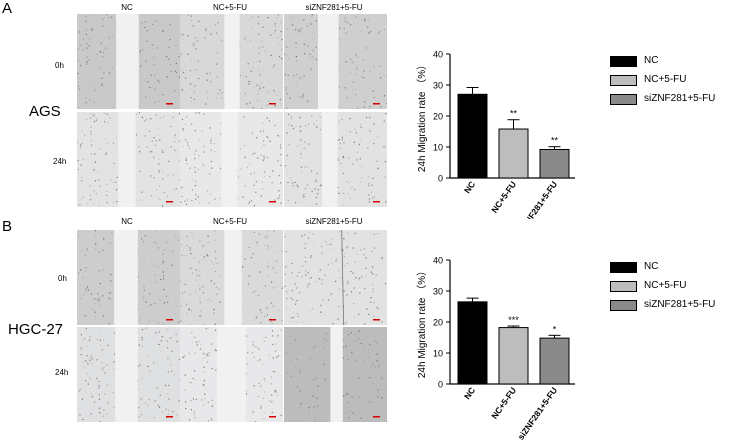 Image resolution: width=734 pixels, height=441 pixels. I want to click on chart-a-y-tick-label: 0, so click(440, 179).